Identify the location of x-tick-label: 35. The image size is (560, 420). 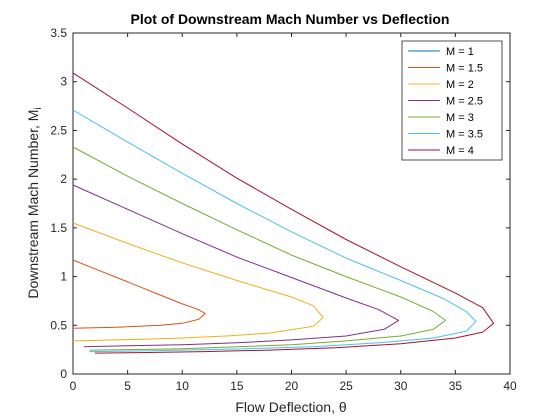
(456, 386).